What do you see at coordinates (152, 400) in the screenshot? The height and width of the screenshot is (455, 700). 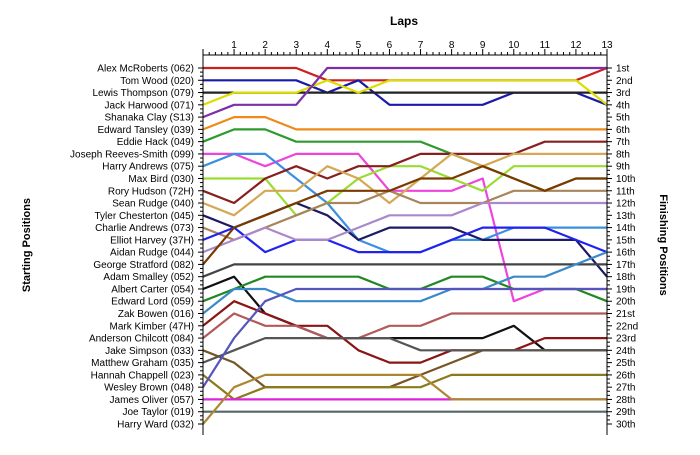 I see `starting-position-label: James Oliver (057)` at bounding box center [152, 400].